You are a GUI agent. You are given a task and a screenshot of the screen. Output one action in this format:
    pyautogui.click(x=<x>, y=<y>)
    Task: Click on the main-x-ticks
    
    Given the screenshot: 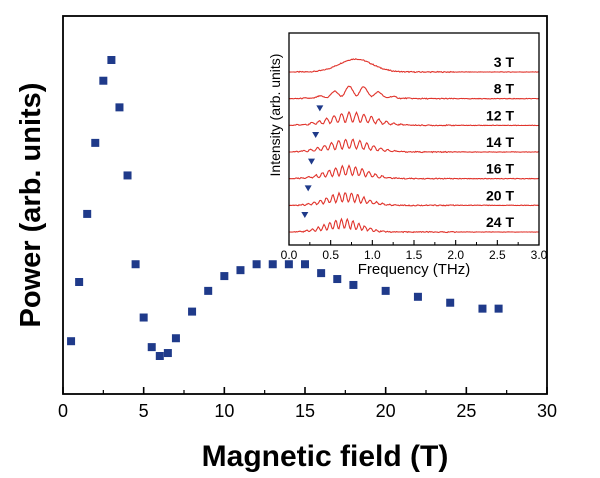 What is the action you would take?
    pyautogui.click(x=305, y=390)
    